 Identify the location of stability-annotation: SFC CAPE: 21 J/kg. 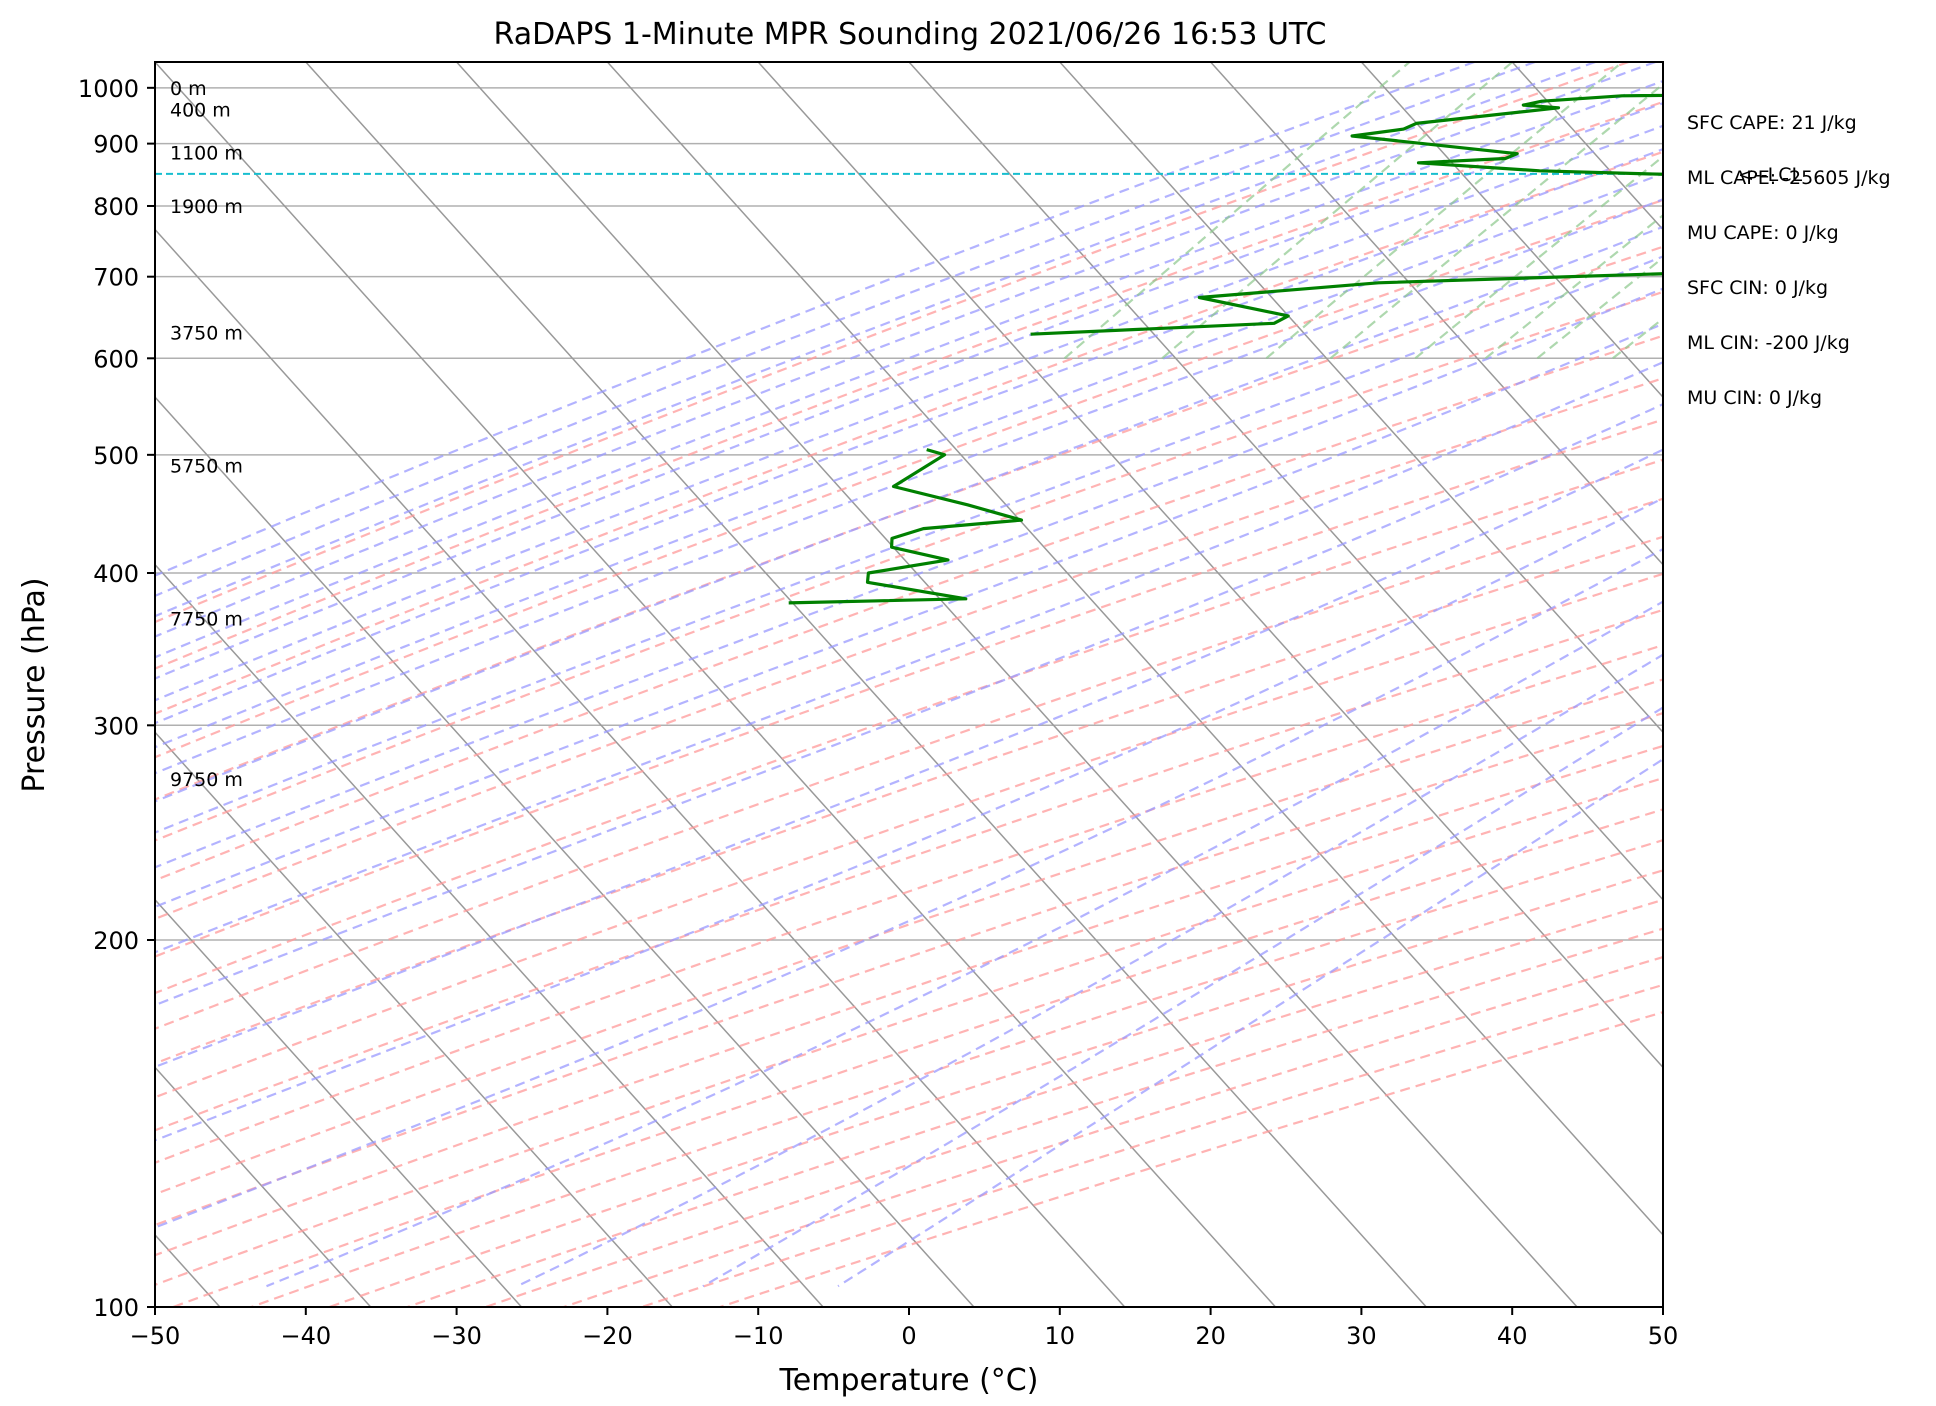
(1772, 123).